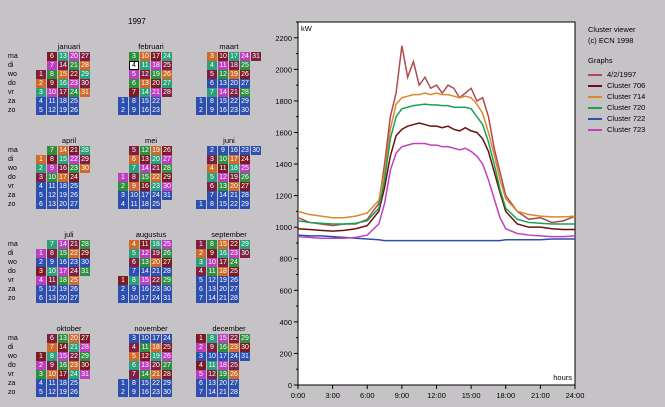  I want to click on calendar-day: 3, so click(201, 262).